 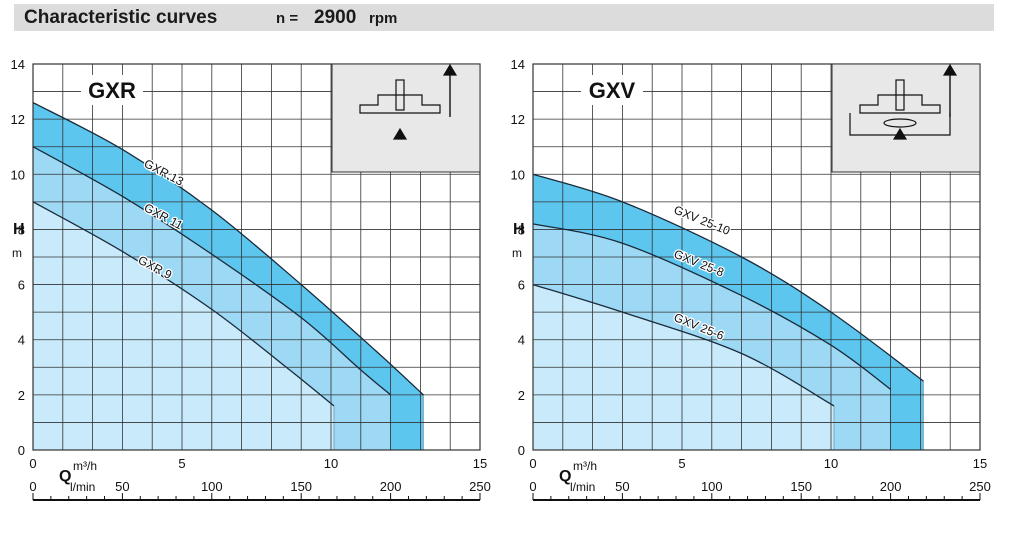 I want to click on chart-title: GXV, so click(x=612, y=90).